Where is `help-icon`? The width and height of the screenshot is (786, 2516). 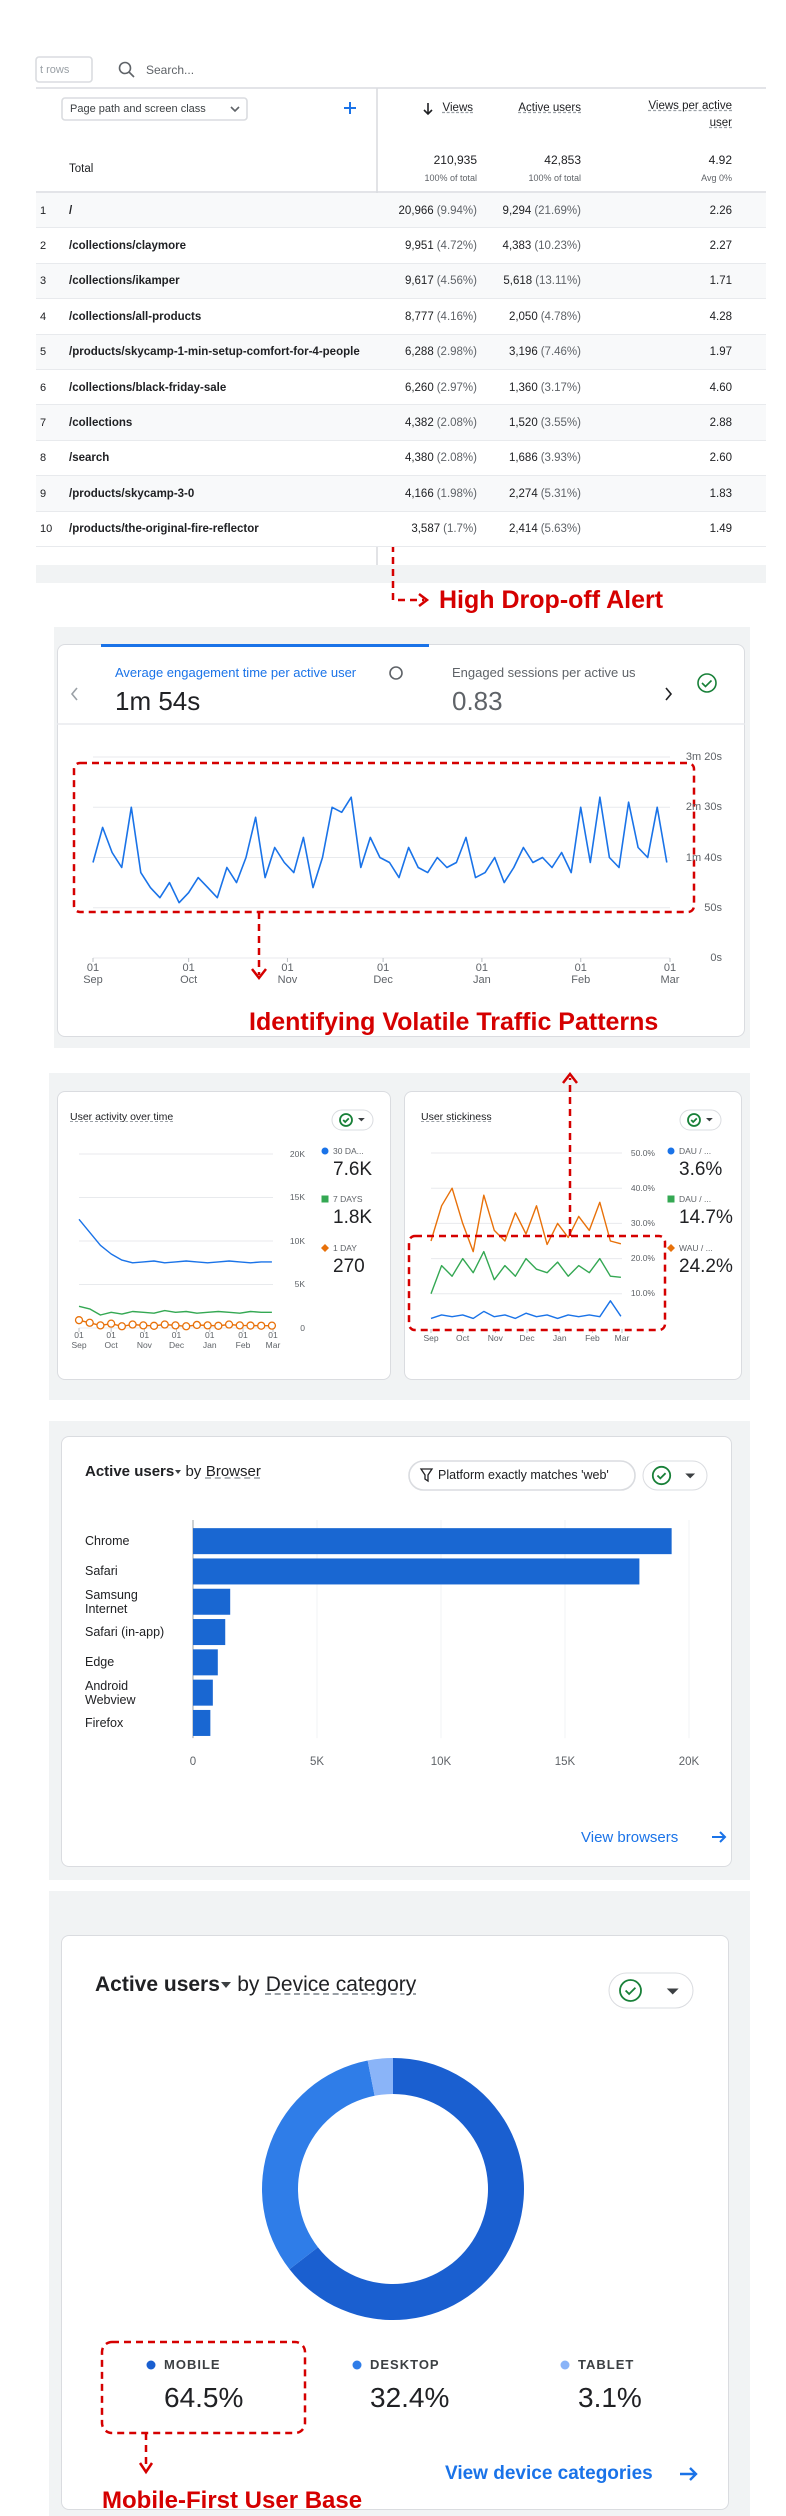 help-icon is located at coordinates (396, 673).